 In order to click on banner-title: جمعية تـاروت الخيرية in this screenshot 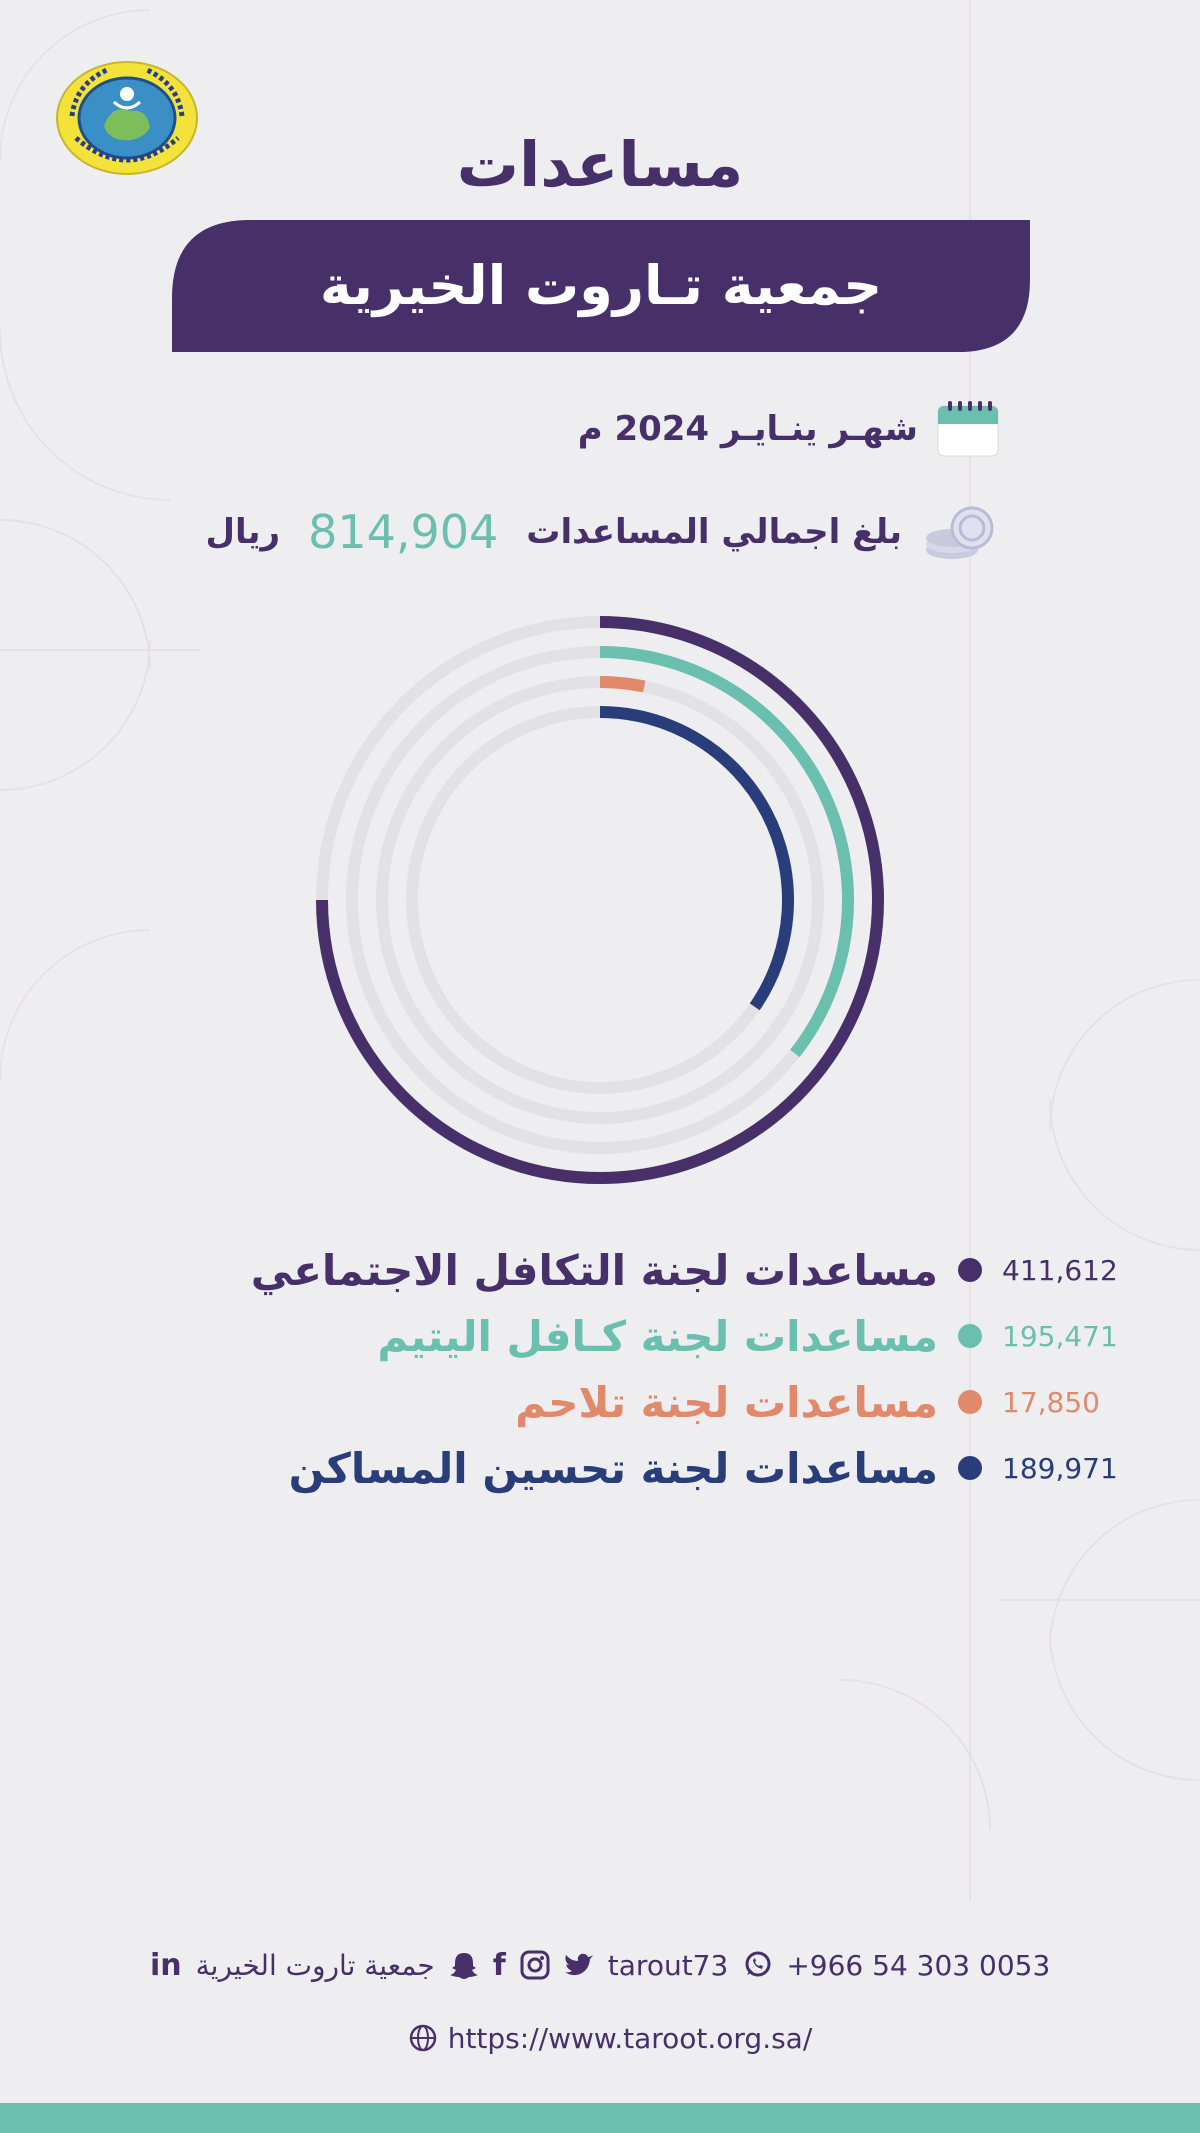, I will do `click(601, 285)`.